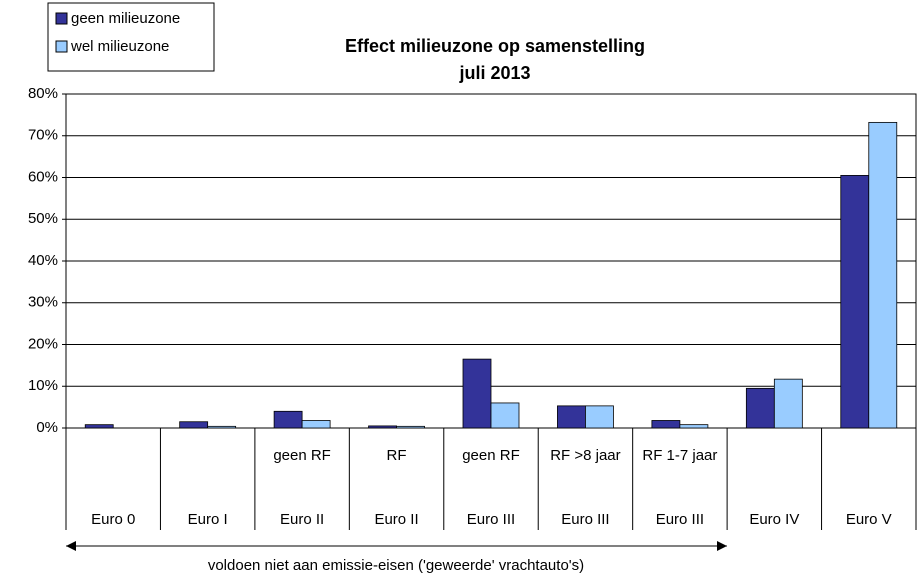  I want to click on y-tick-label: 60%, so click(43, 176).